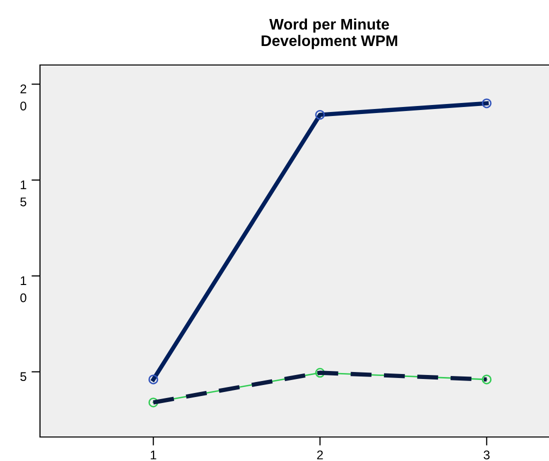 The image size is (549, 461). I want to click on y-tick-label: 2 0, so click(23, 97).